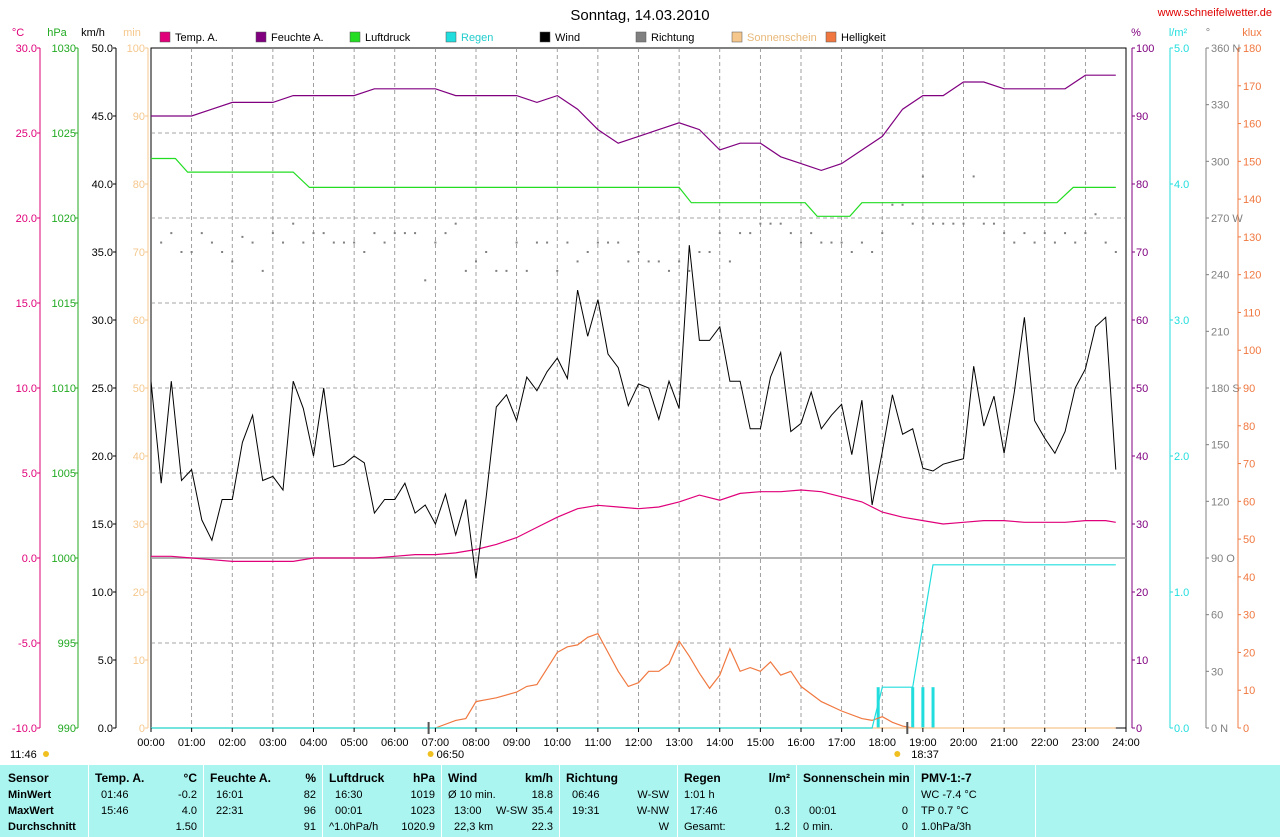  I want to click on brightness-tick-label: 150, so click(1252, 162).